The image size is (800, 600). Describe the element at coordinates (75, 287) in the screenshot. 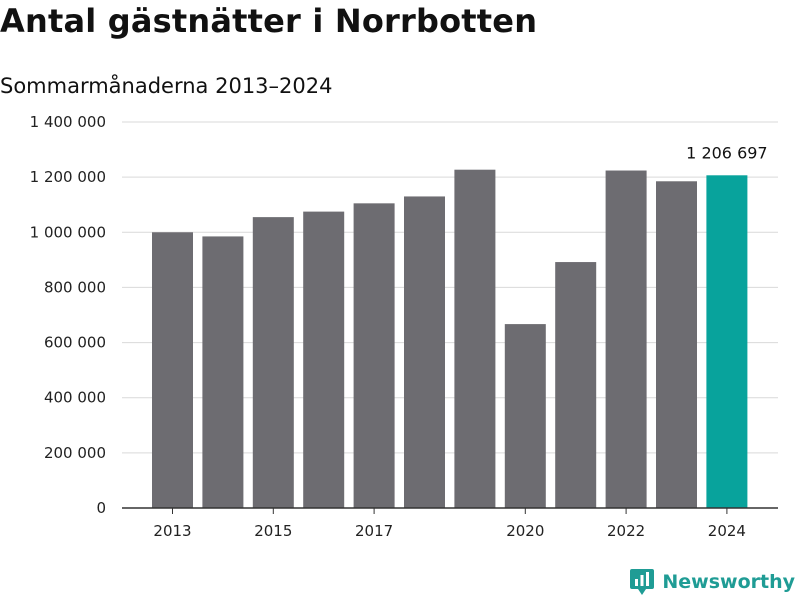

I see `y-tick-label: 800 000` at that location.